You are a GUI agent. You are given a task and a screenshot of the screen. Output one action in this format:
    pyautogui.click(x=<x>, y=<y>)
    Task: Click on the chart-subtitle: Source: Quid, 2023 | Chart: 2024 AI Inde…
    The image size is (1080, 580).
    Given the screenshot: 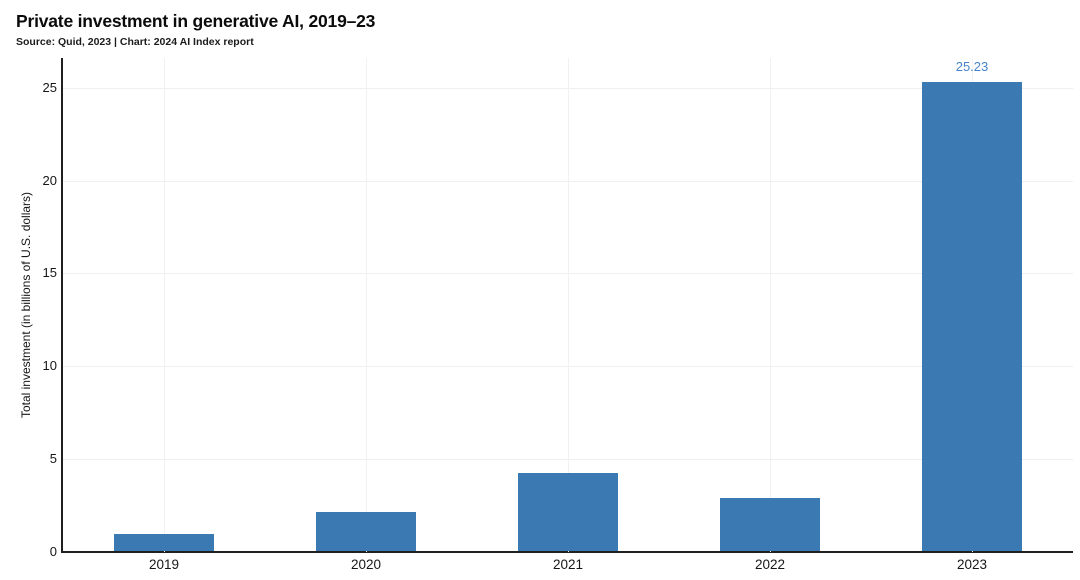 What is the action you would take?
    pyautogui.click(x=135, y=42)
    